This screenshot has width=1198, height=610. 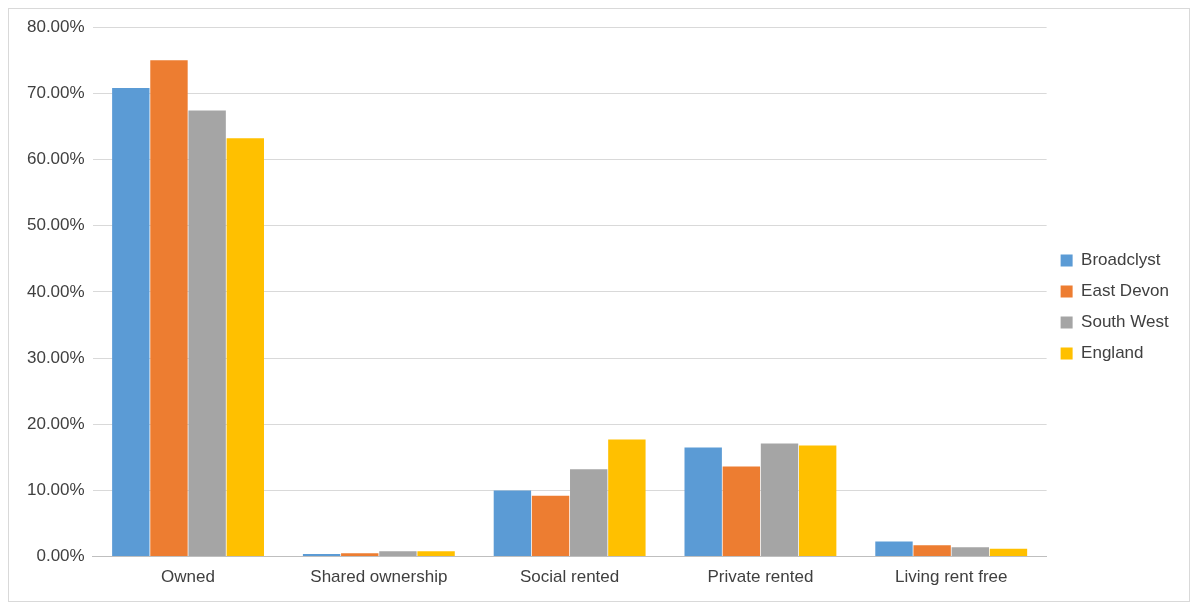 I want to click on x-tick-label: Shared ownership, so click(x=379, y=577).